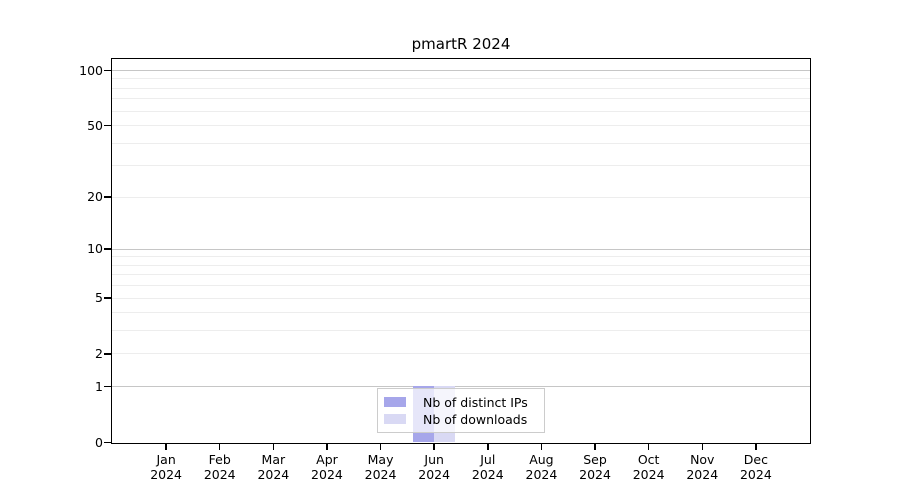  What do you see at coordinates (99, 386) in the screenshot?
I see `y-tick-label: 1` at bounding box center [99, 386].